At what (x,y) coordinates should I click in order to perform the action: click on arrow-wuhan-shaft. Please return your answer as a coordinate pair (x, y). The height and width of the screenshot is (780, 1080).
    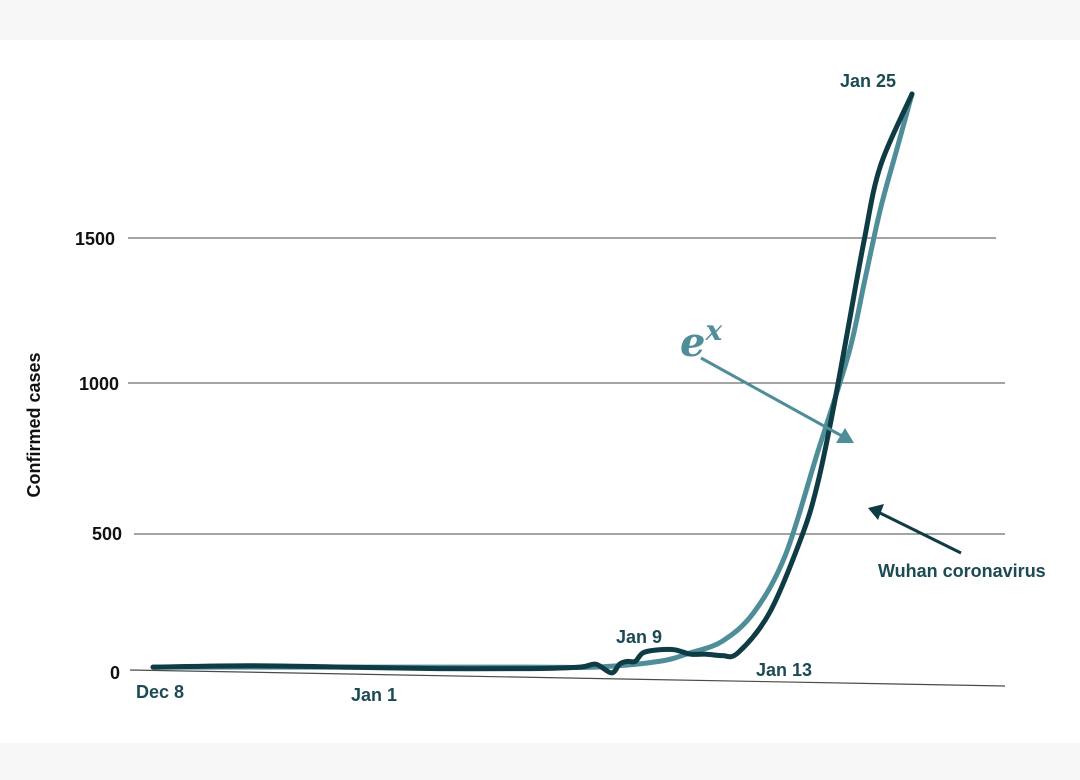
    Looking at the image, I should click on (920, 533).